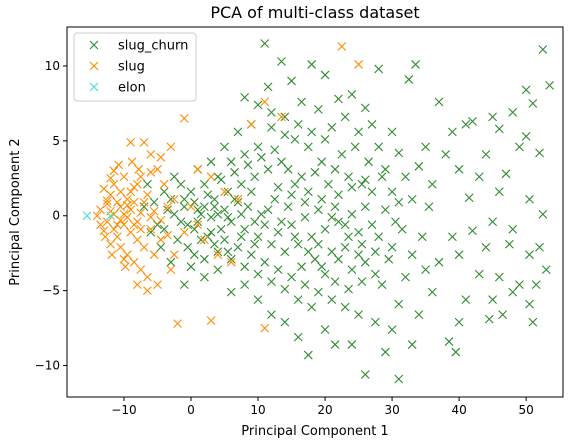 The image size is (568, 441). I want to click on legend-item-slug: slug, so click(117, 67).